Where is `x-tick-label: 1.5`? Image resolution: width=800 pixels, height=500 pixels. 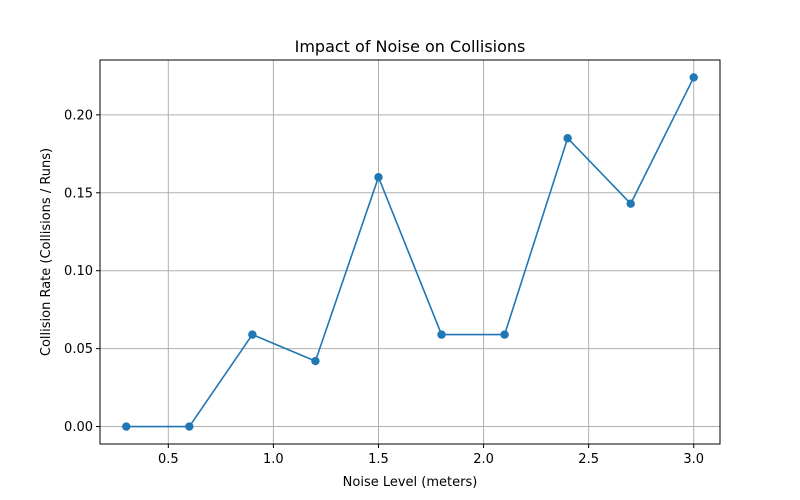 x-tick-label: 1.5 is located at coordinates (378, 459).